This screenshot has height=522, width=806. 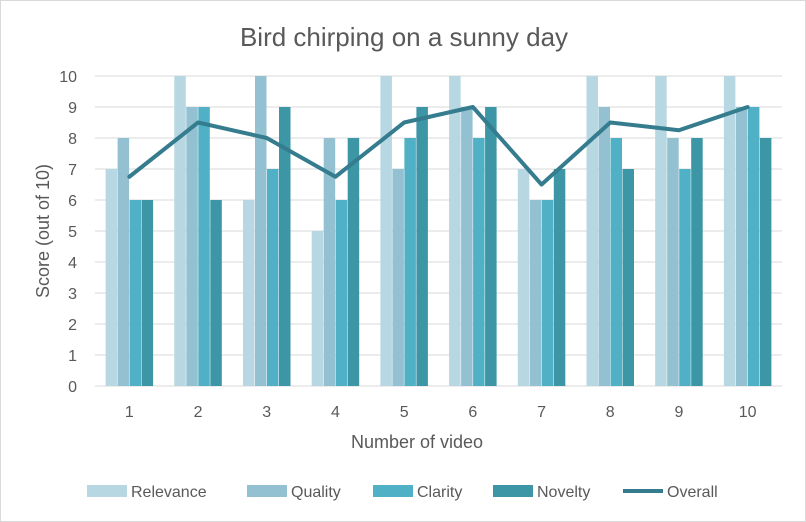 I want to click on y-tick-label: 6, so click(x=72, y=201).